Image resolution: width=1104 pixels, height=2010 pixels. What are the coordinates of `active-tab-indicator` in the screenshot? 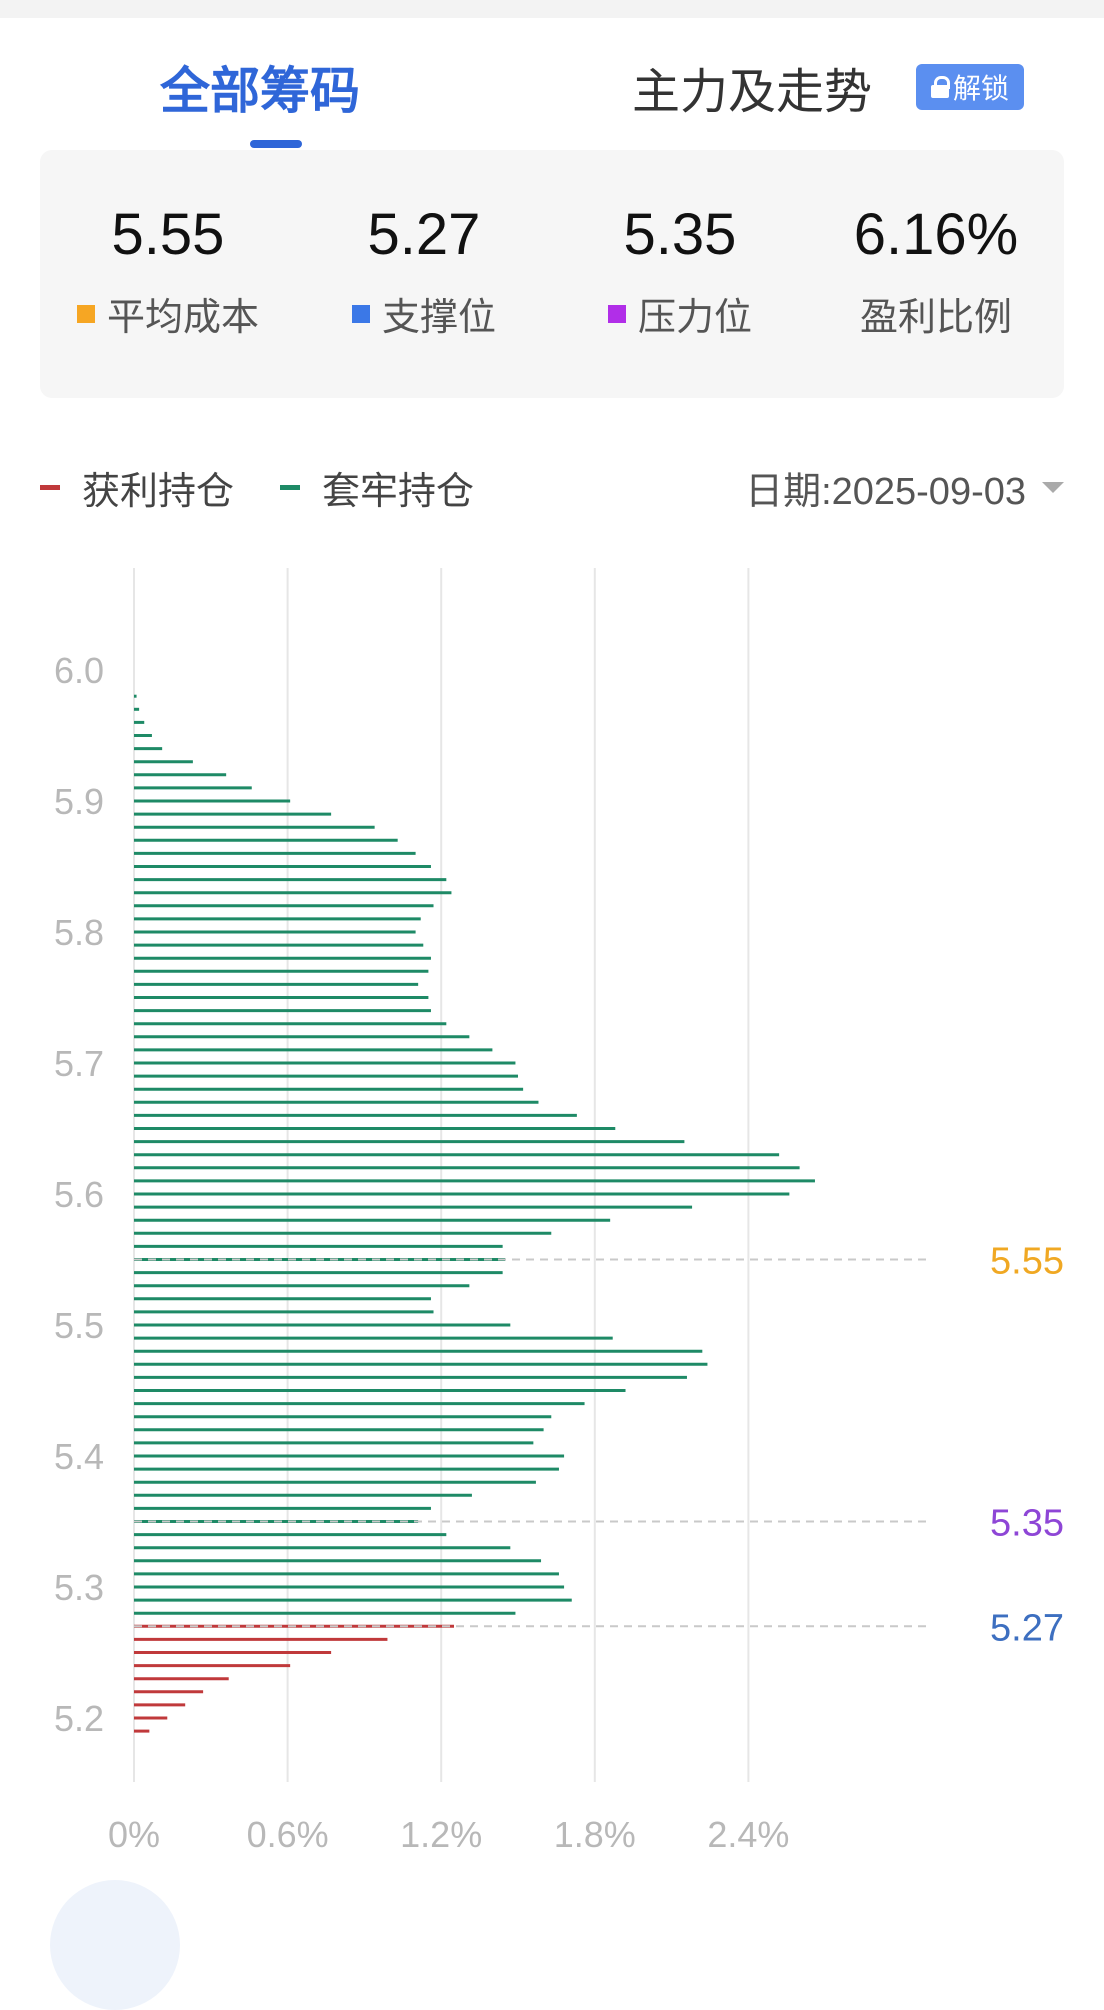 It's located at (276, 144).